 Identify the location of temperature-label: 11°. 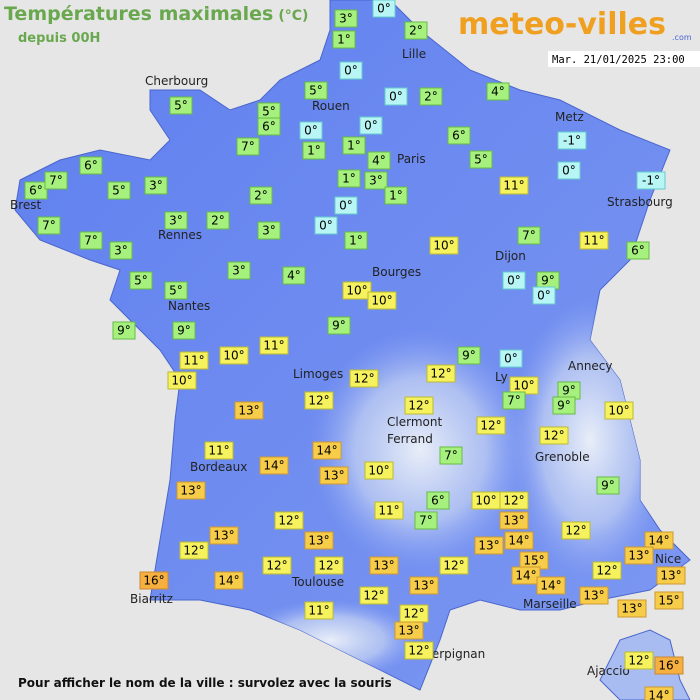
(194, 360).